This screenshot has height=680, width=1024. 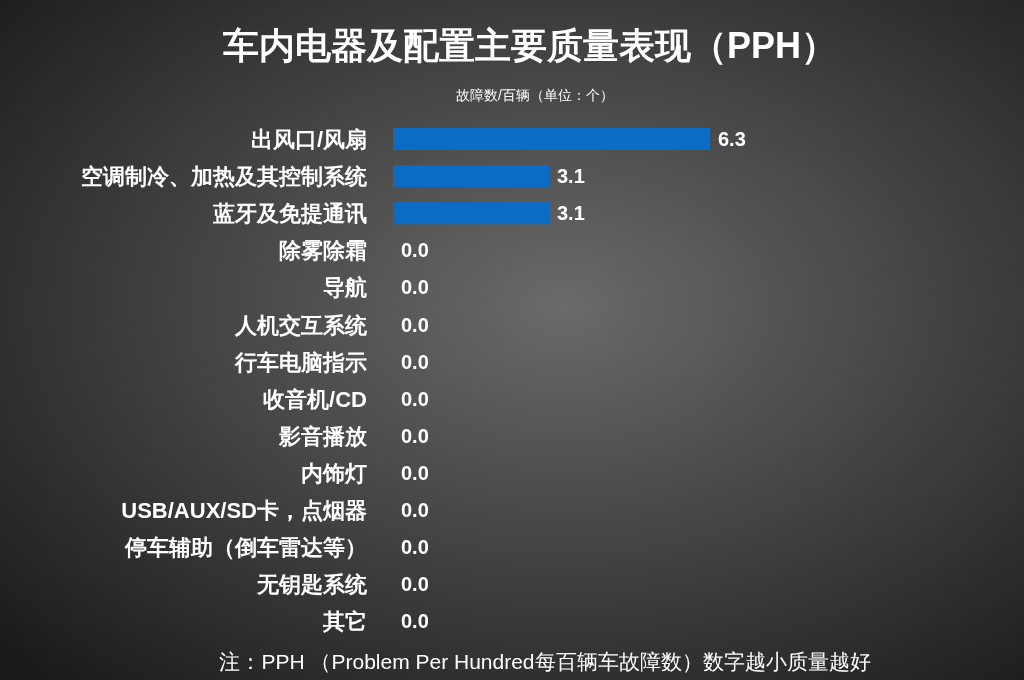 What do you see at coordinates (323, 251) in the screenshot?
I see `category-label: 除雾除霜` at bounding box center [323, 251].